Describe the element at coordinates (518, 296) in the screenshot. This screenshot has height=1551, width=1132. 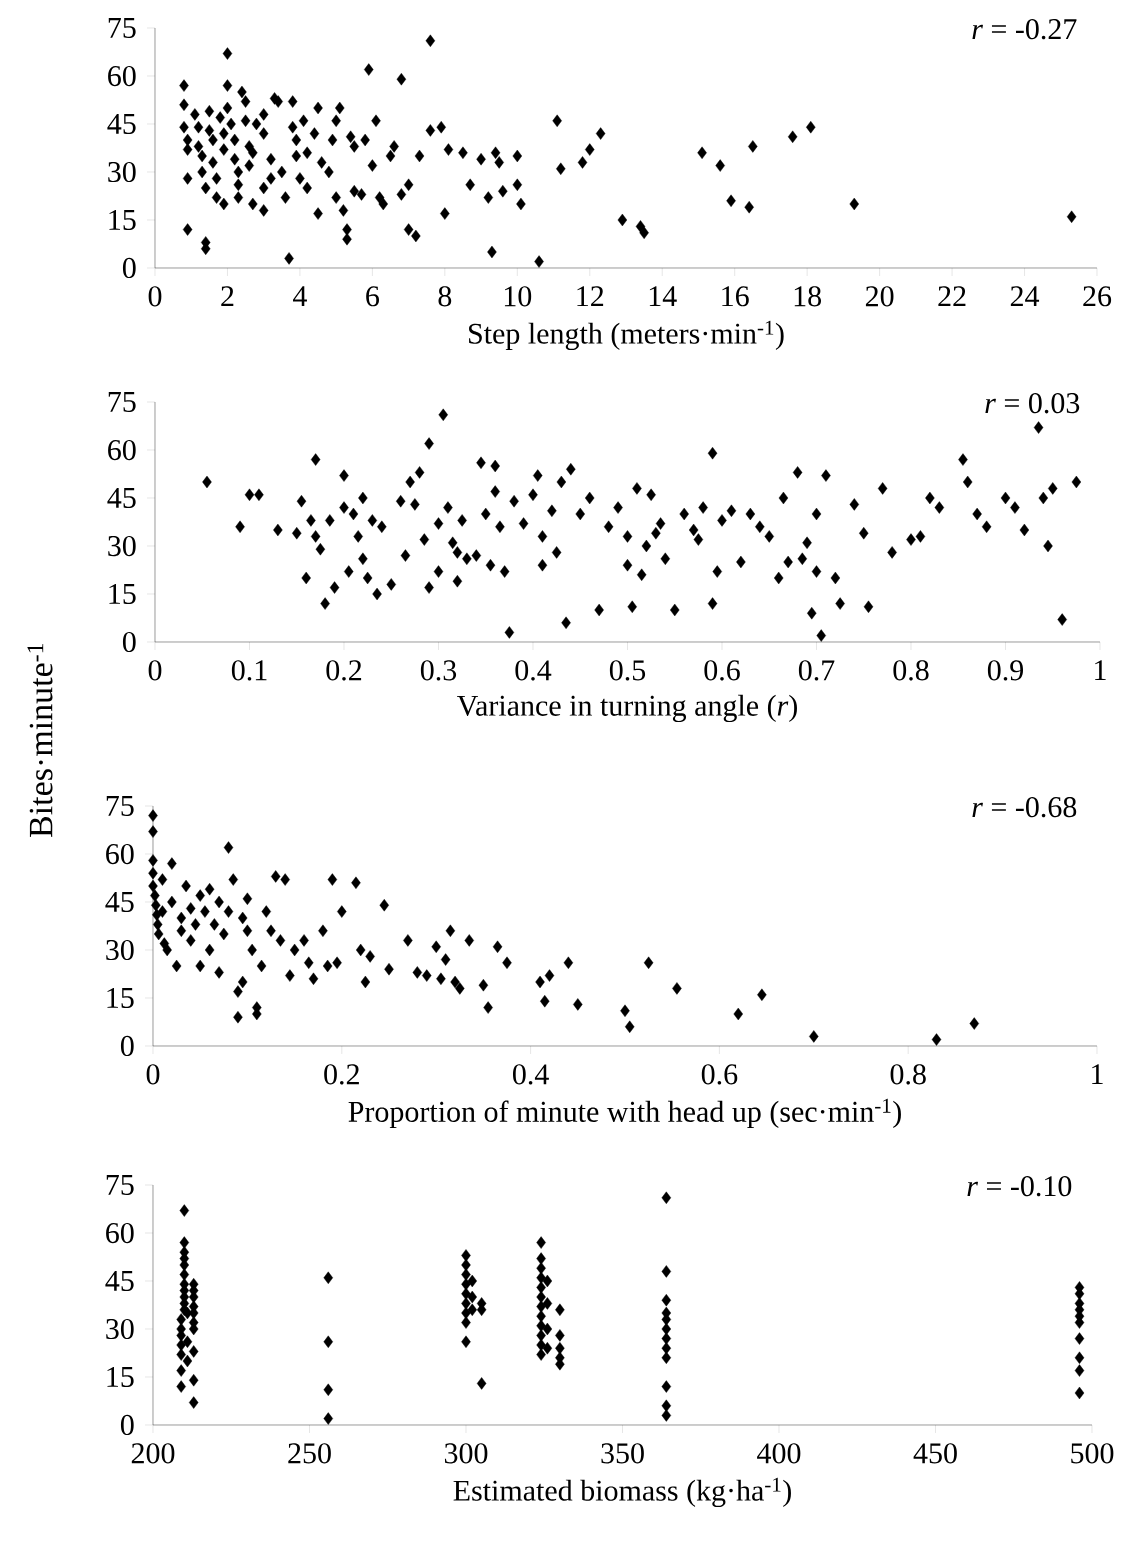
I see `x-tick-label: 10` at that location.